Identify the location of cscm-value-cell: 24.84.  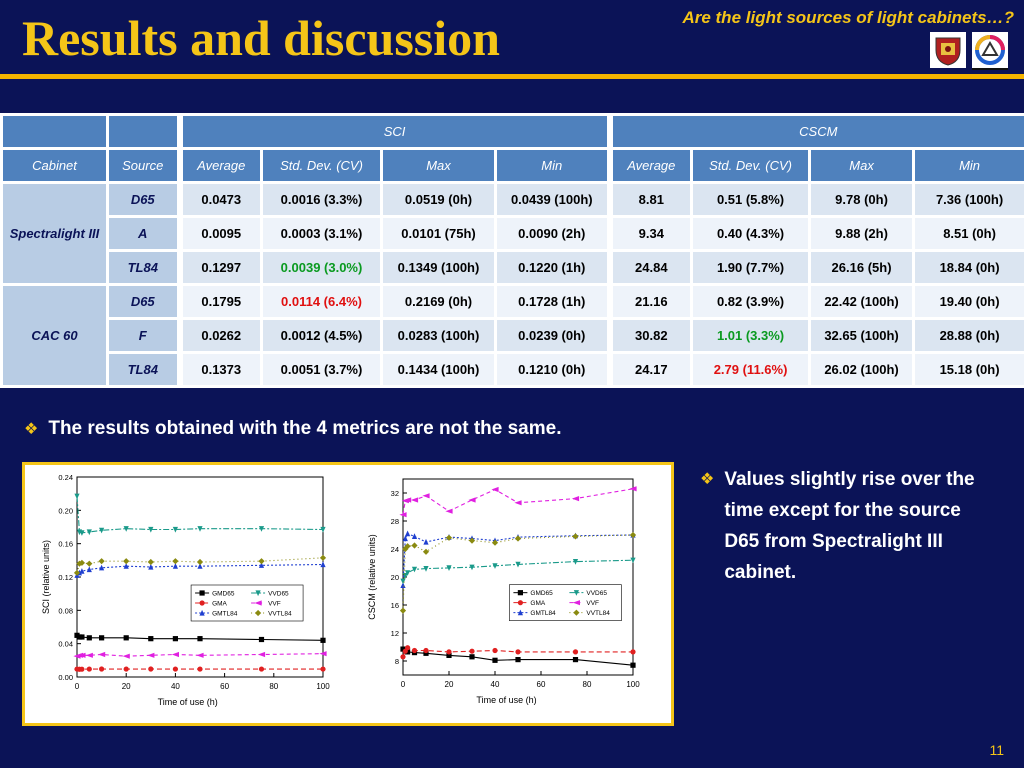
(650, 267).